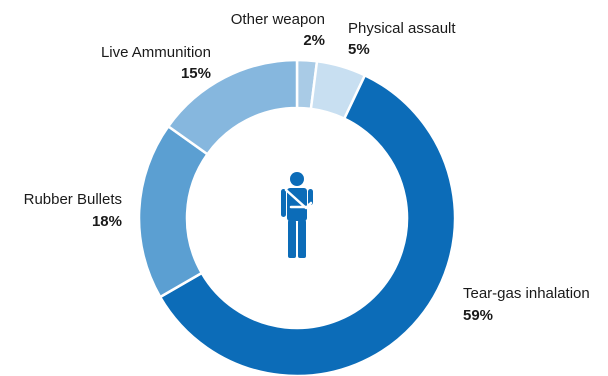 Image resolution: width=608 pixels, height=376 pixels. I want to click on slice-label-name: Physical assault, so click(402, 28).